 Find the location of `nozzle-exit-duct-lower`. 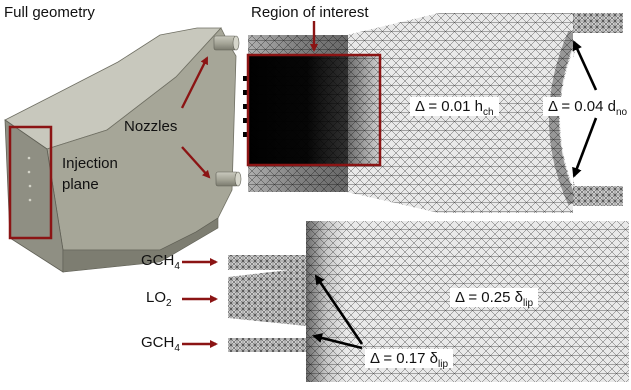

nozzle-exit-duct-lower is located at coordinates (598, 196).